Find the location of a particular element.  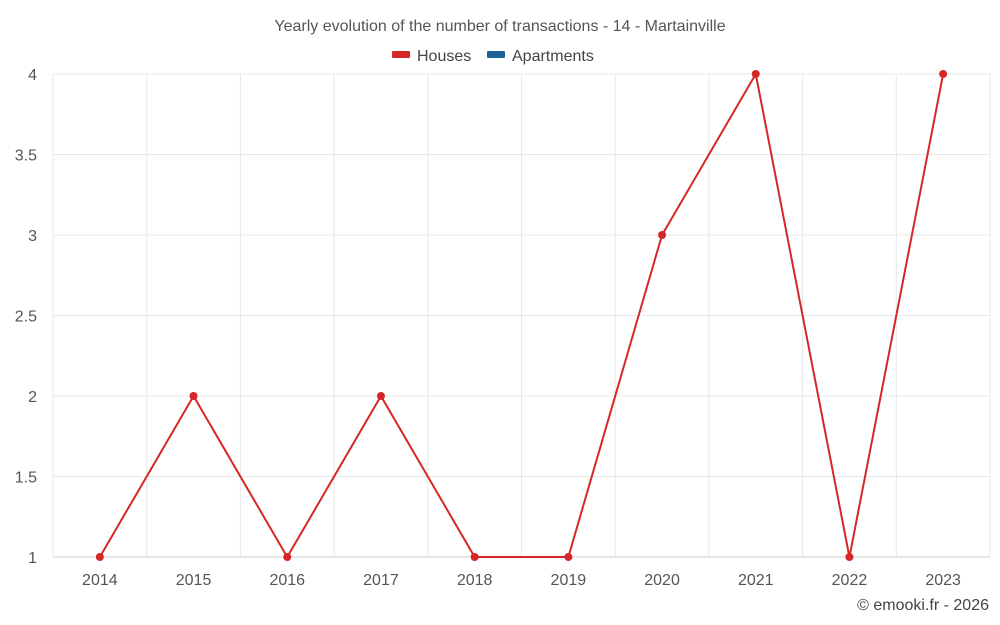

x-tick-label: 2022 is located at coordinates (850, 580).